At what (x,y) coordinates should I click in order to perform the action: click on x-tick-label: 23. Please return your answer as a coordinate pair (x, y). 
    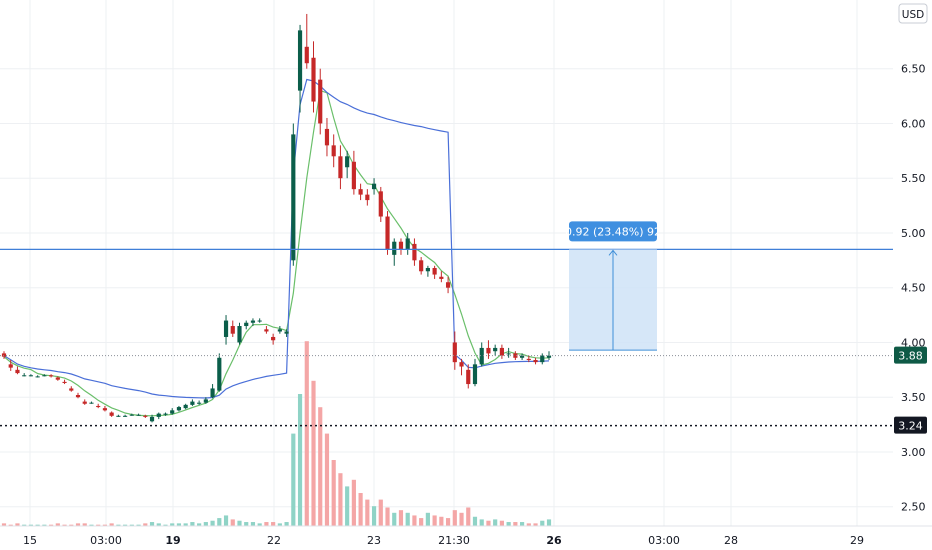
    Looking at the image, I should click on (374, 540).